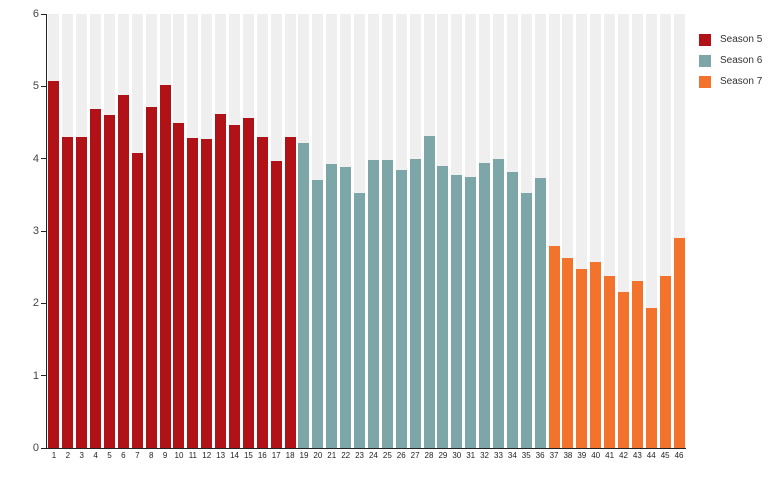  I want to click on x-tick-label: 1, so click(54, 455).